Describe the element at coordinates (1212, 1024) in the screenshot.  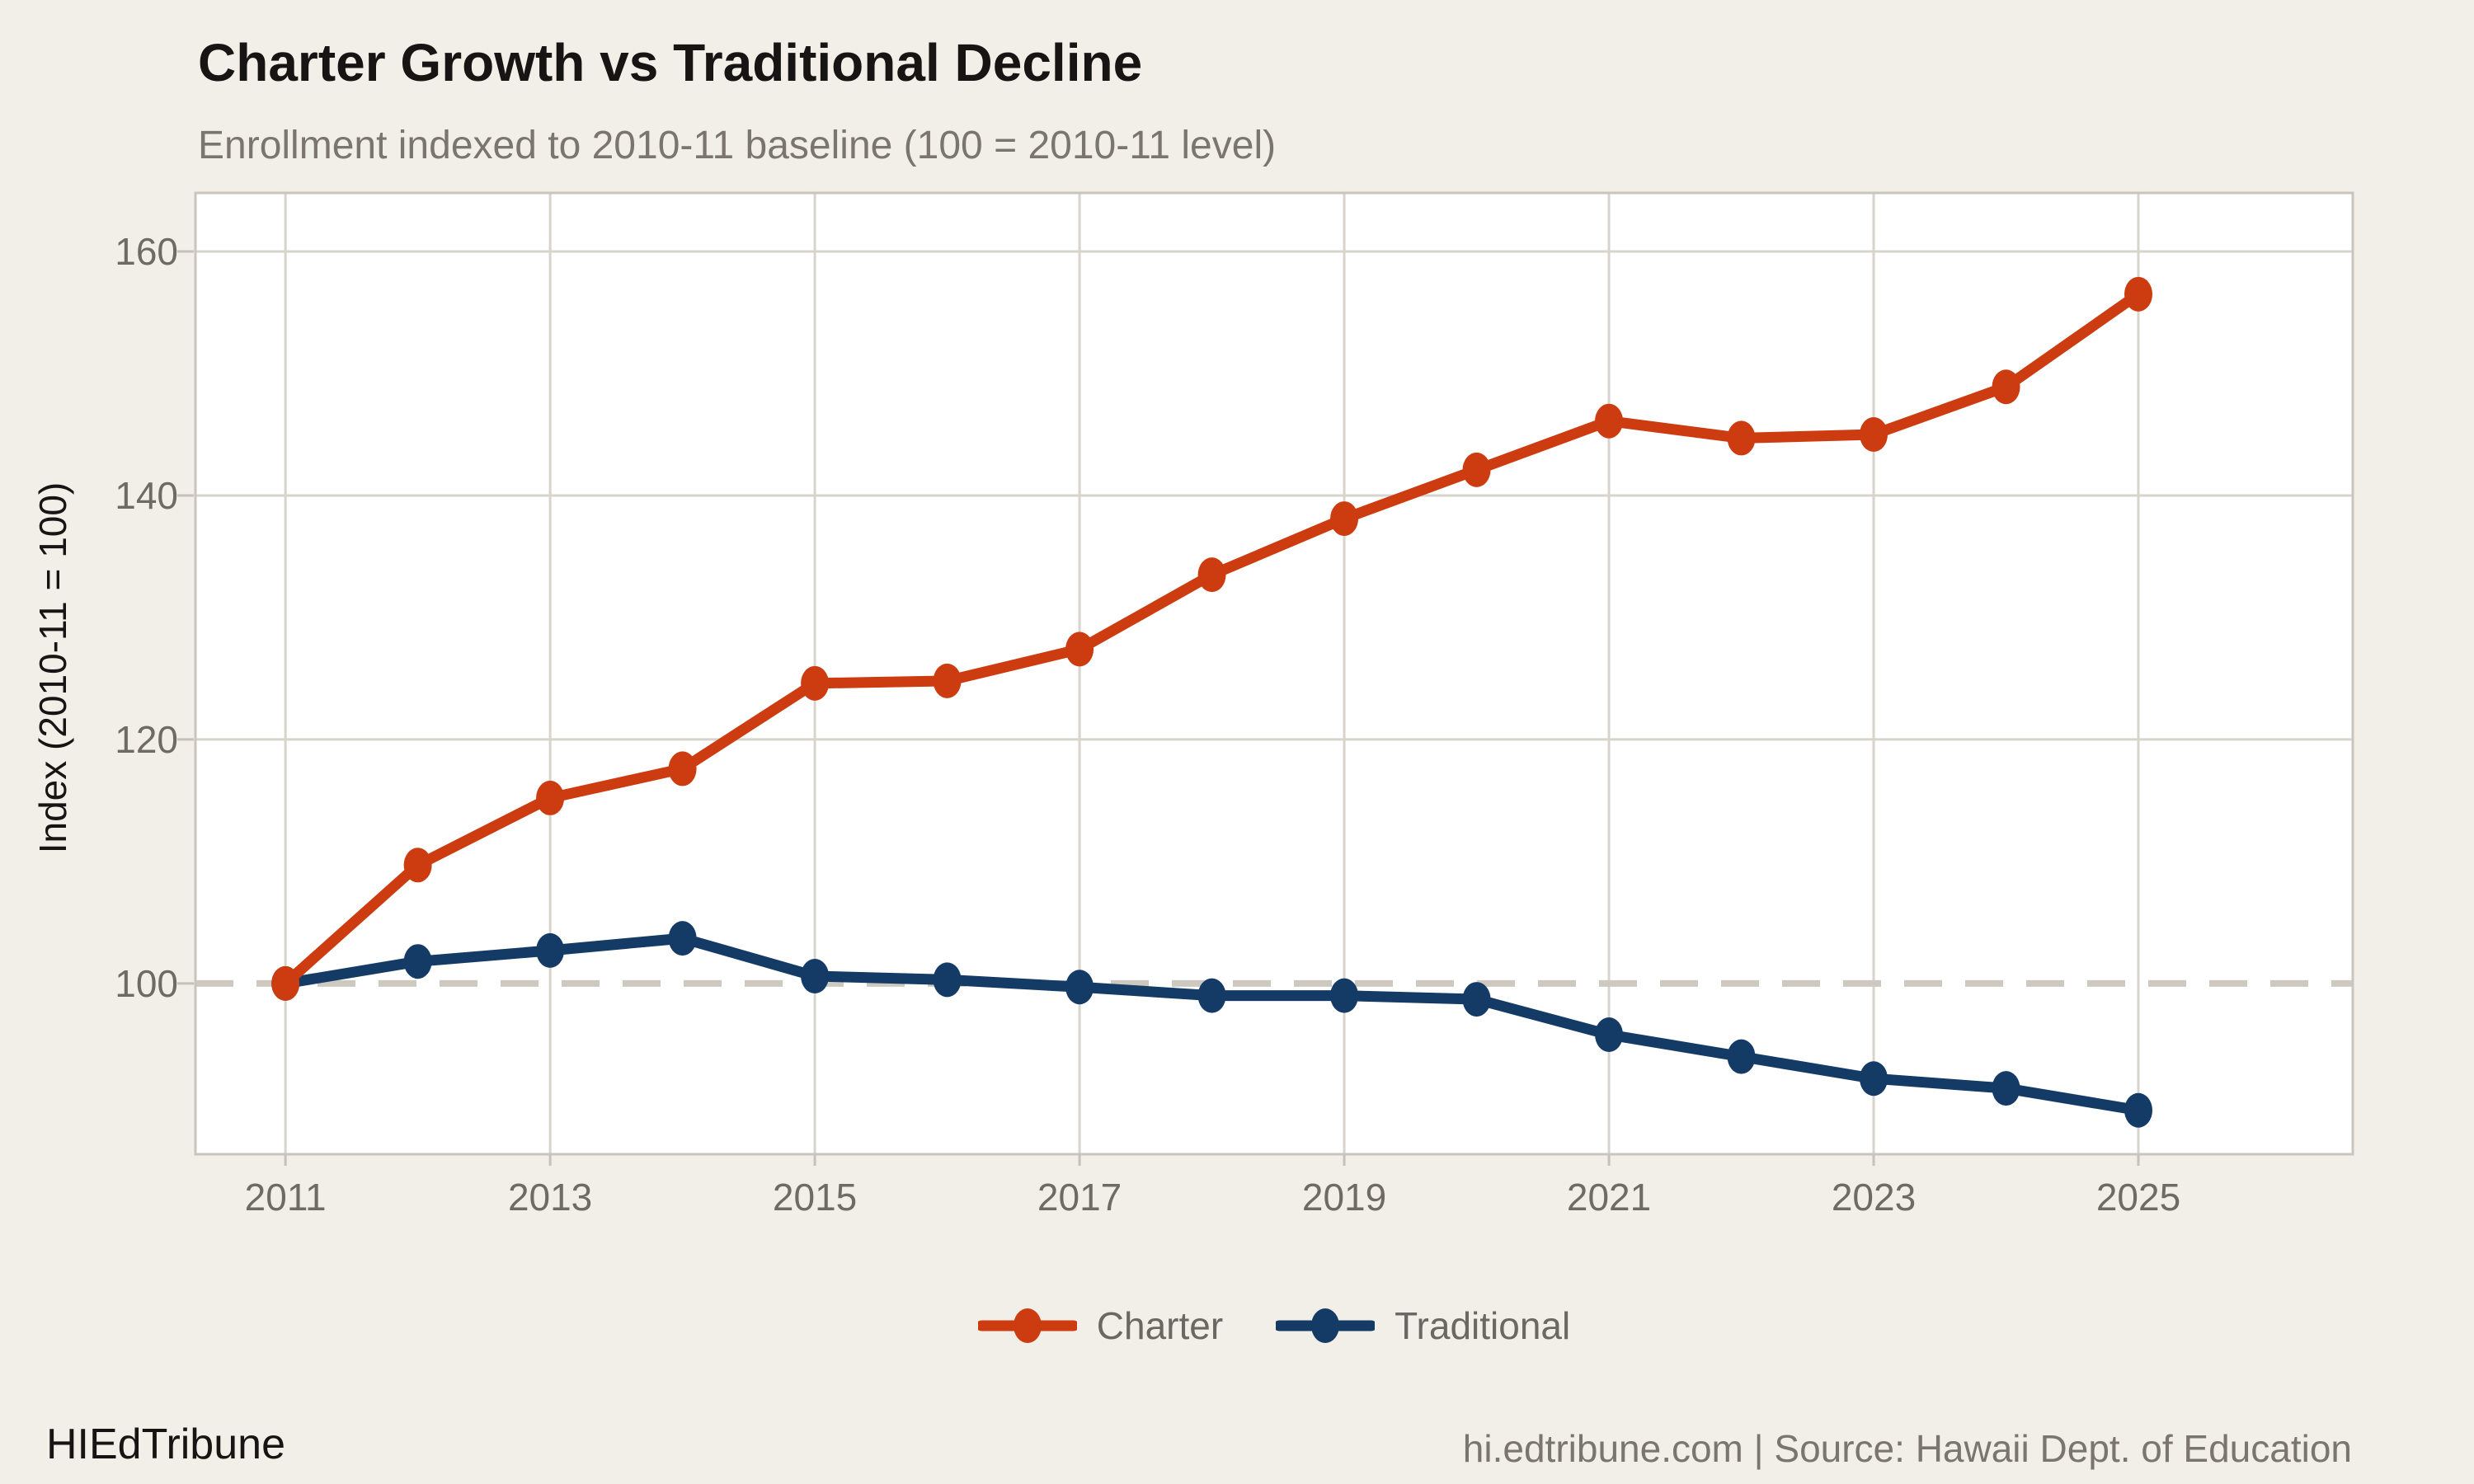
I see `traditional-line` at that location.